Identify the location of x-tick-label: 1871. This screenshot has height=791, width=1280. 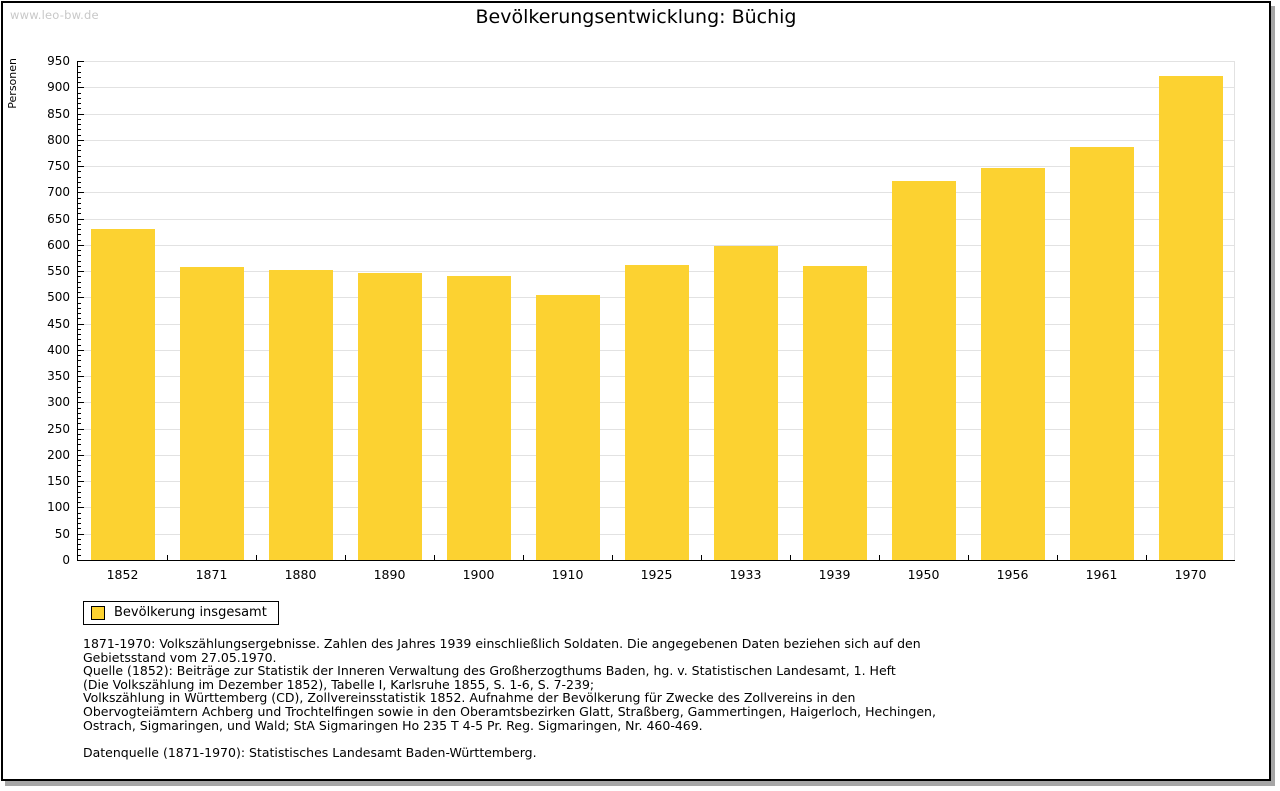
(211, 574).